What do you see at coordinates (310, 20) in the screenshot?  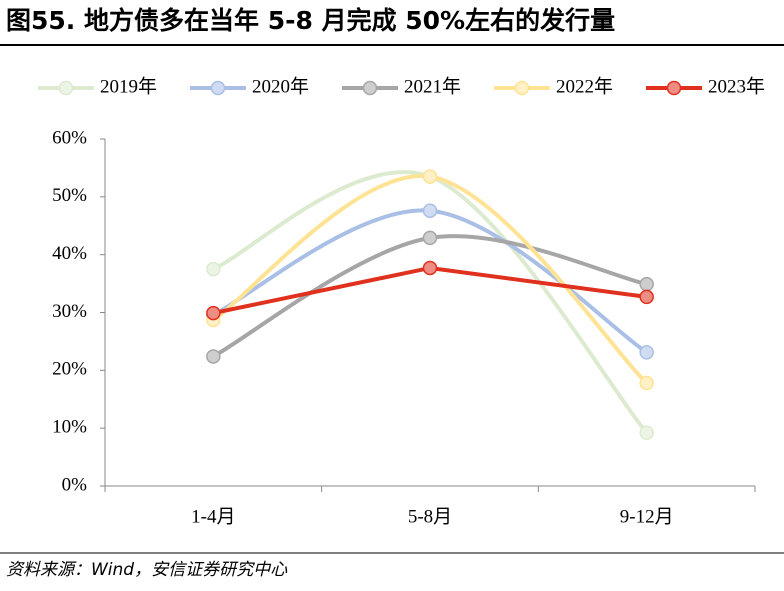 I see `chart-title: 图55. 地方债多在当年 5-8 月完成 50%左右的发行量` at bounding box center [310, 20].